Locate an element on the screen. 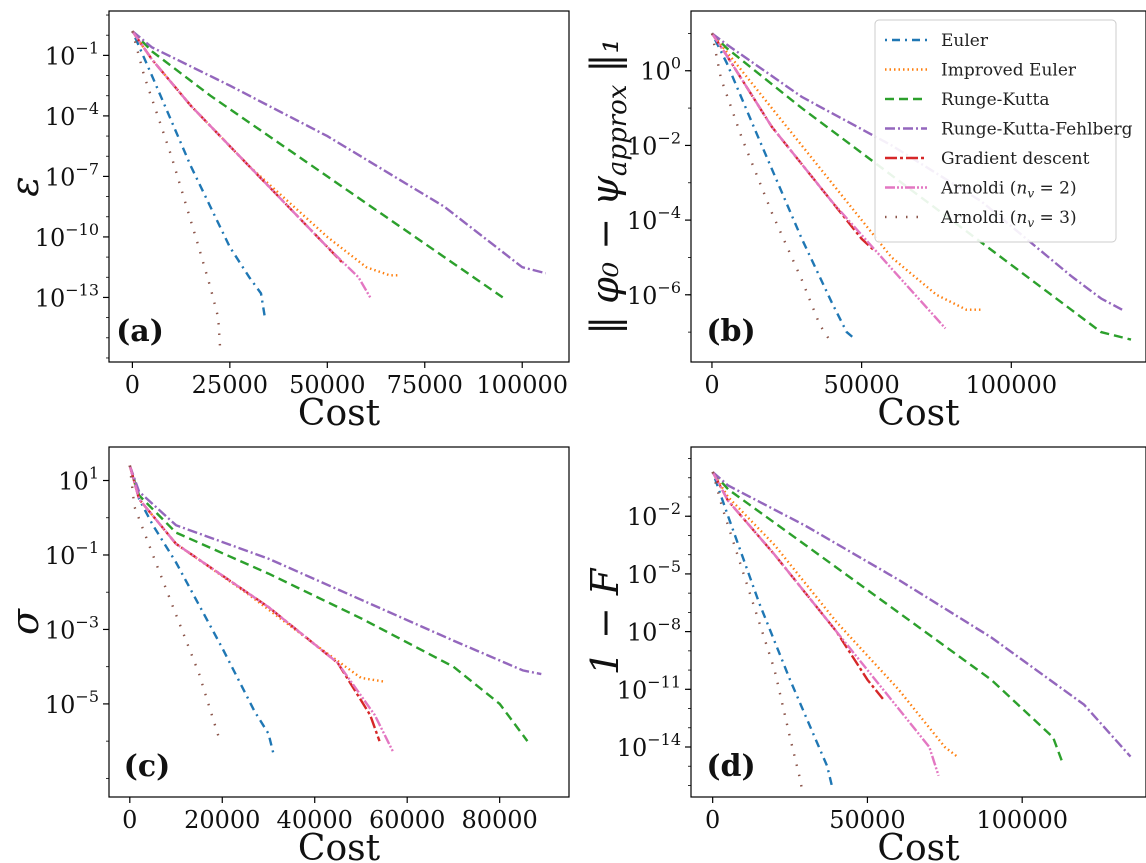 The image size is (1146, 863). x-tick-label: 25000 is located at coordinates (230, 385).